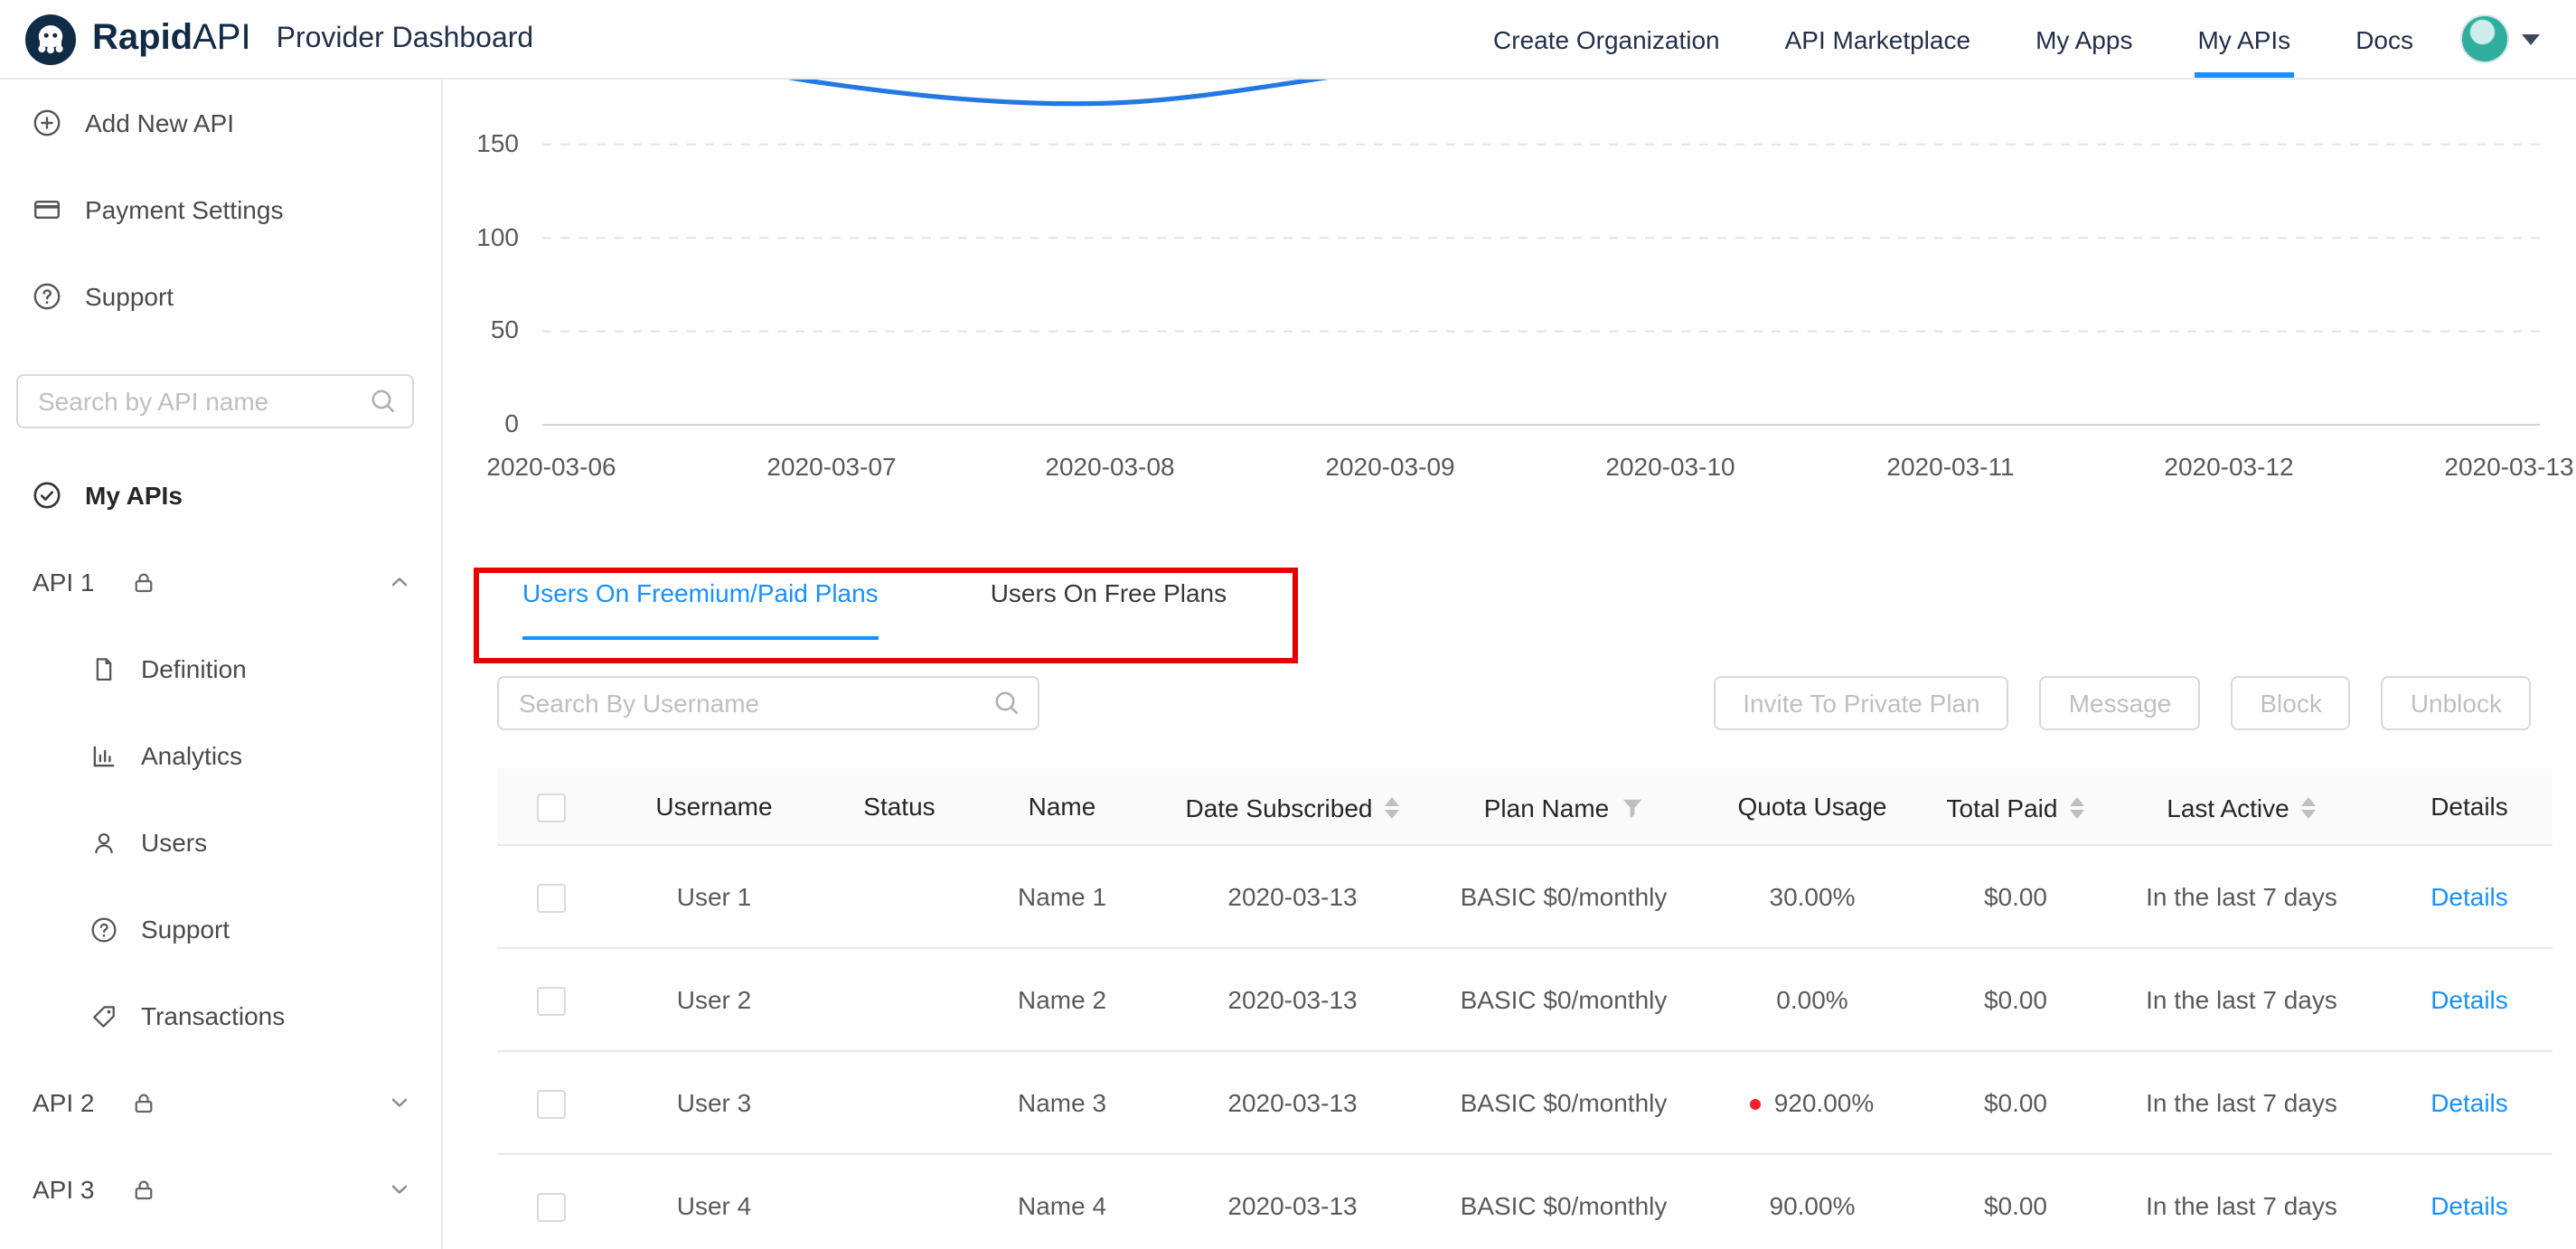 Image resolution: width=2576 pixels, height=1249 pixels. I want to click on brand-rest: API, so click(222, 38).